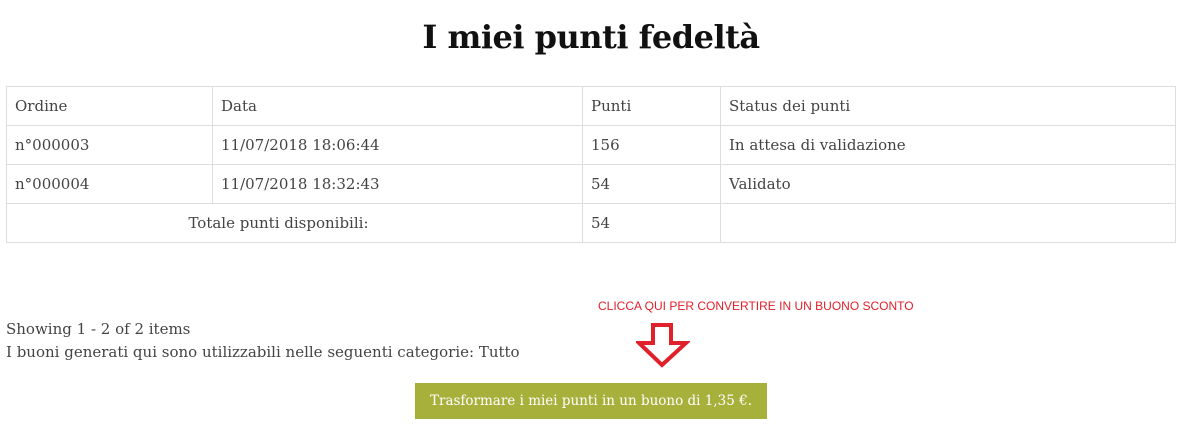 The width and height of the screenshot is (1195, 437). Describe the element at coordinates (109, 106) in the screenshot. I see `header-ordine: Ordine` at that location.